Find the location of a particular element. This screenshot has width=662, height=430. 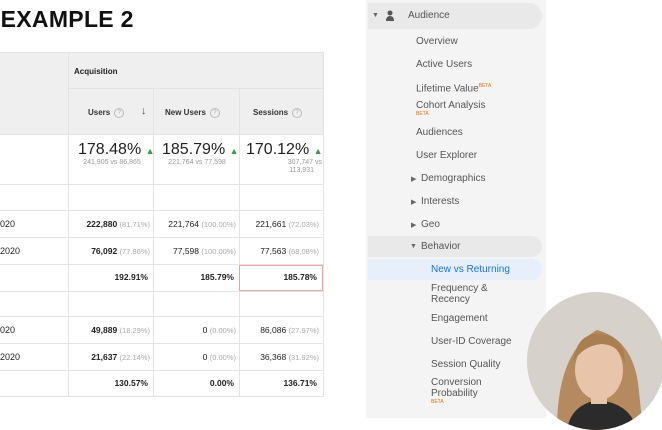

sidebar-item-geo: Geo is located at coordinates (430, 224).